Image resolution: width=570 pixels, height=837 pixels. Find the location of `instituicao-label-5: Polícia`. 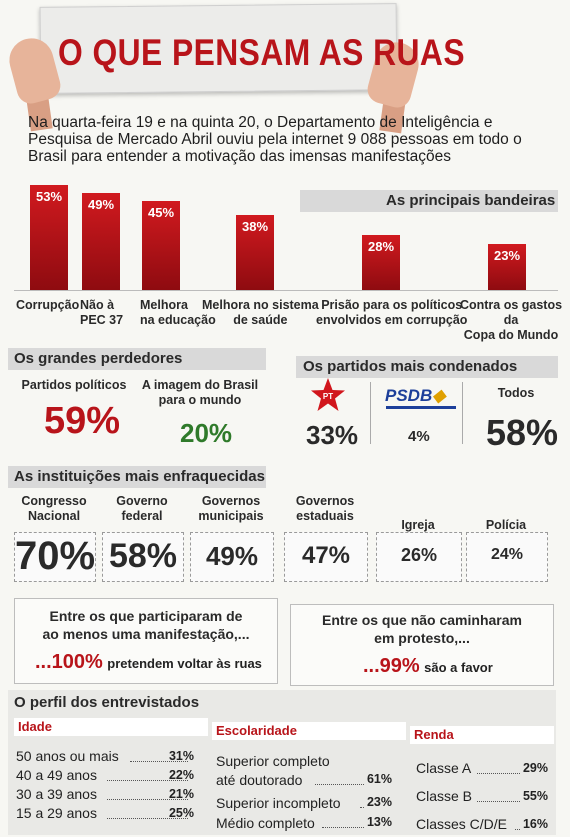

instituicao-label-5: Polícia is located at coordinates (506, 525).